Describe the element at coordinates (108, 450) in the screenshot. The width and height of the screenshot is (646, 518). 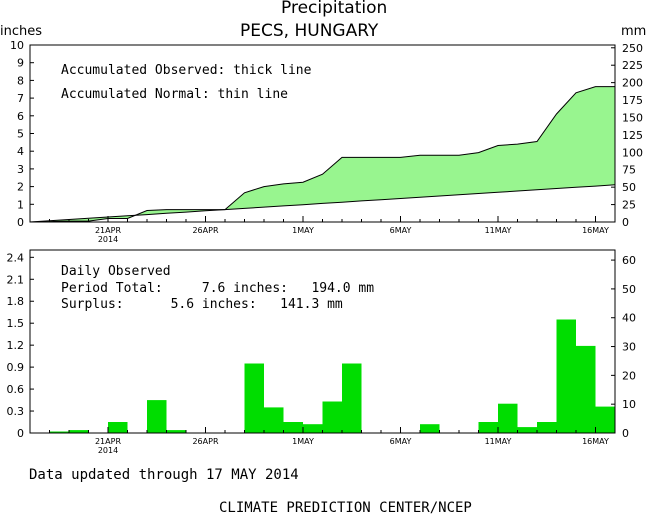
I see `daily-year-label: 2014` at that location.